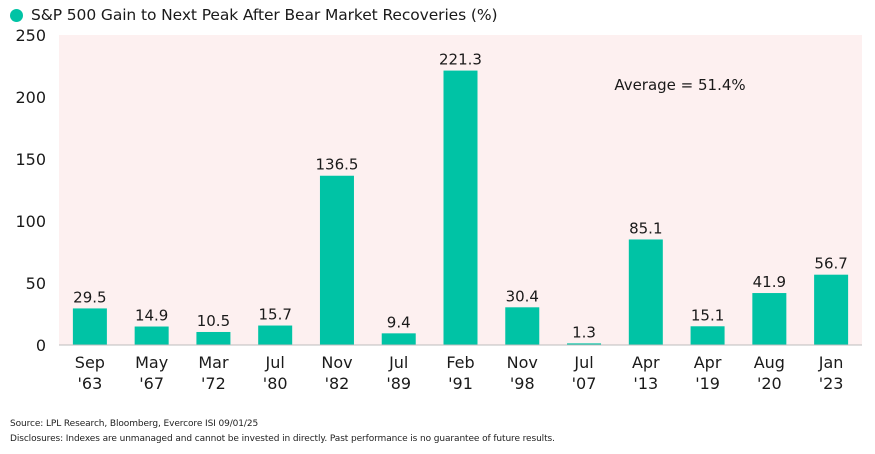  Describe the element at coordinates (707, 315) in the screenshot. I see `data-label: 15.1` at that location.